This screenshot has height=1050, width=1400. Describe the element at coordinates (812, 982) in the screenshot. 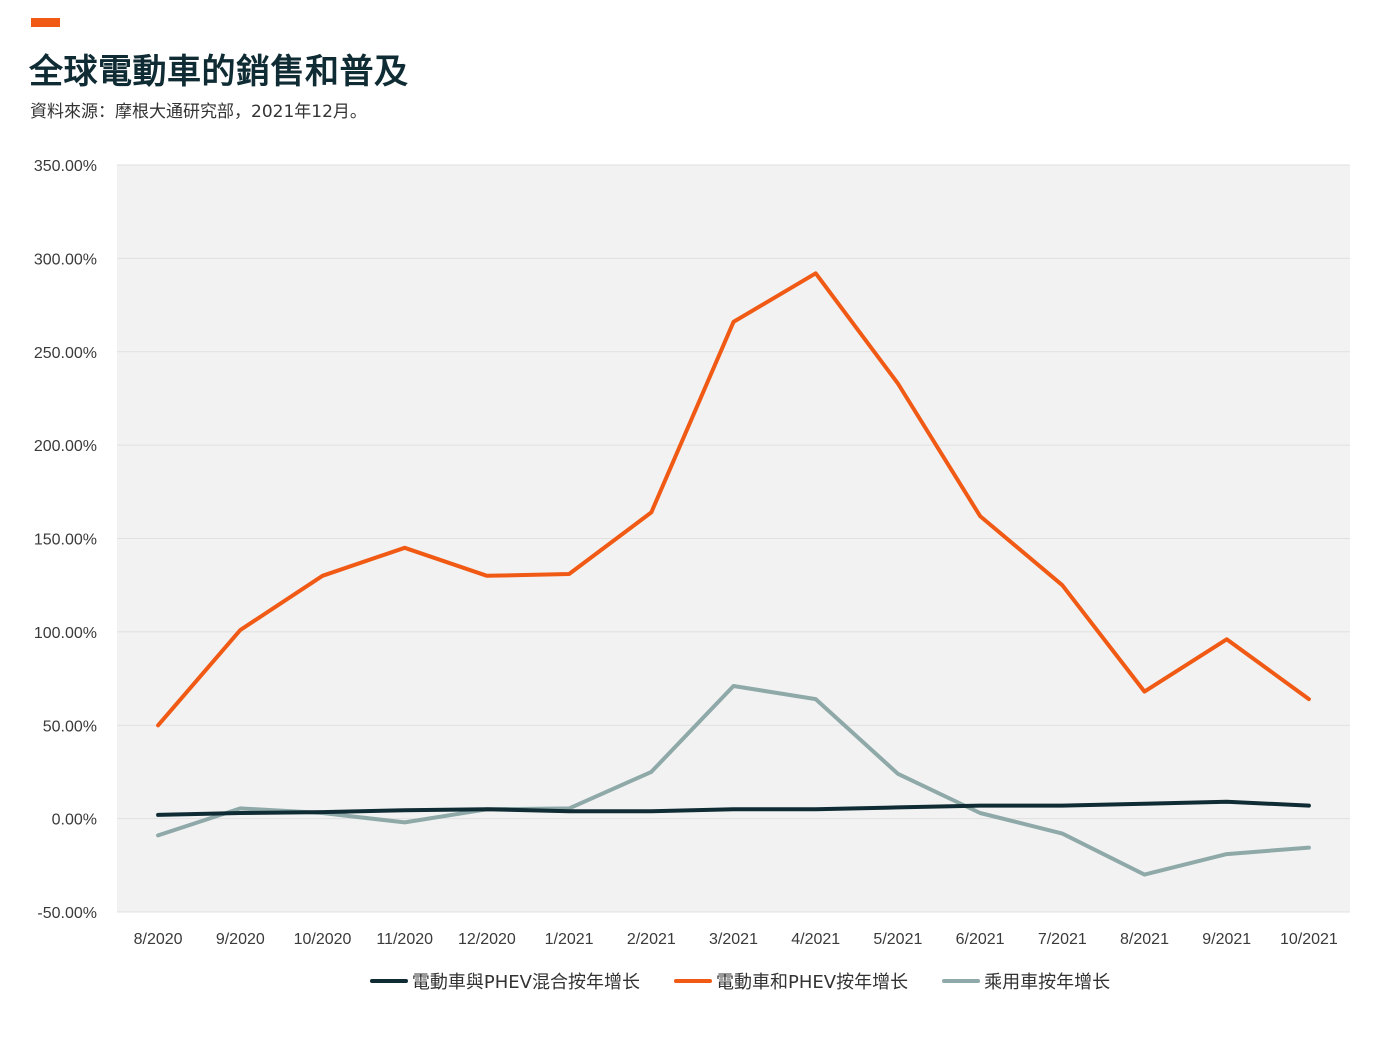

I see `legend-label-ev-phev: 電動車和PHEV按年增长` at that location.